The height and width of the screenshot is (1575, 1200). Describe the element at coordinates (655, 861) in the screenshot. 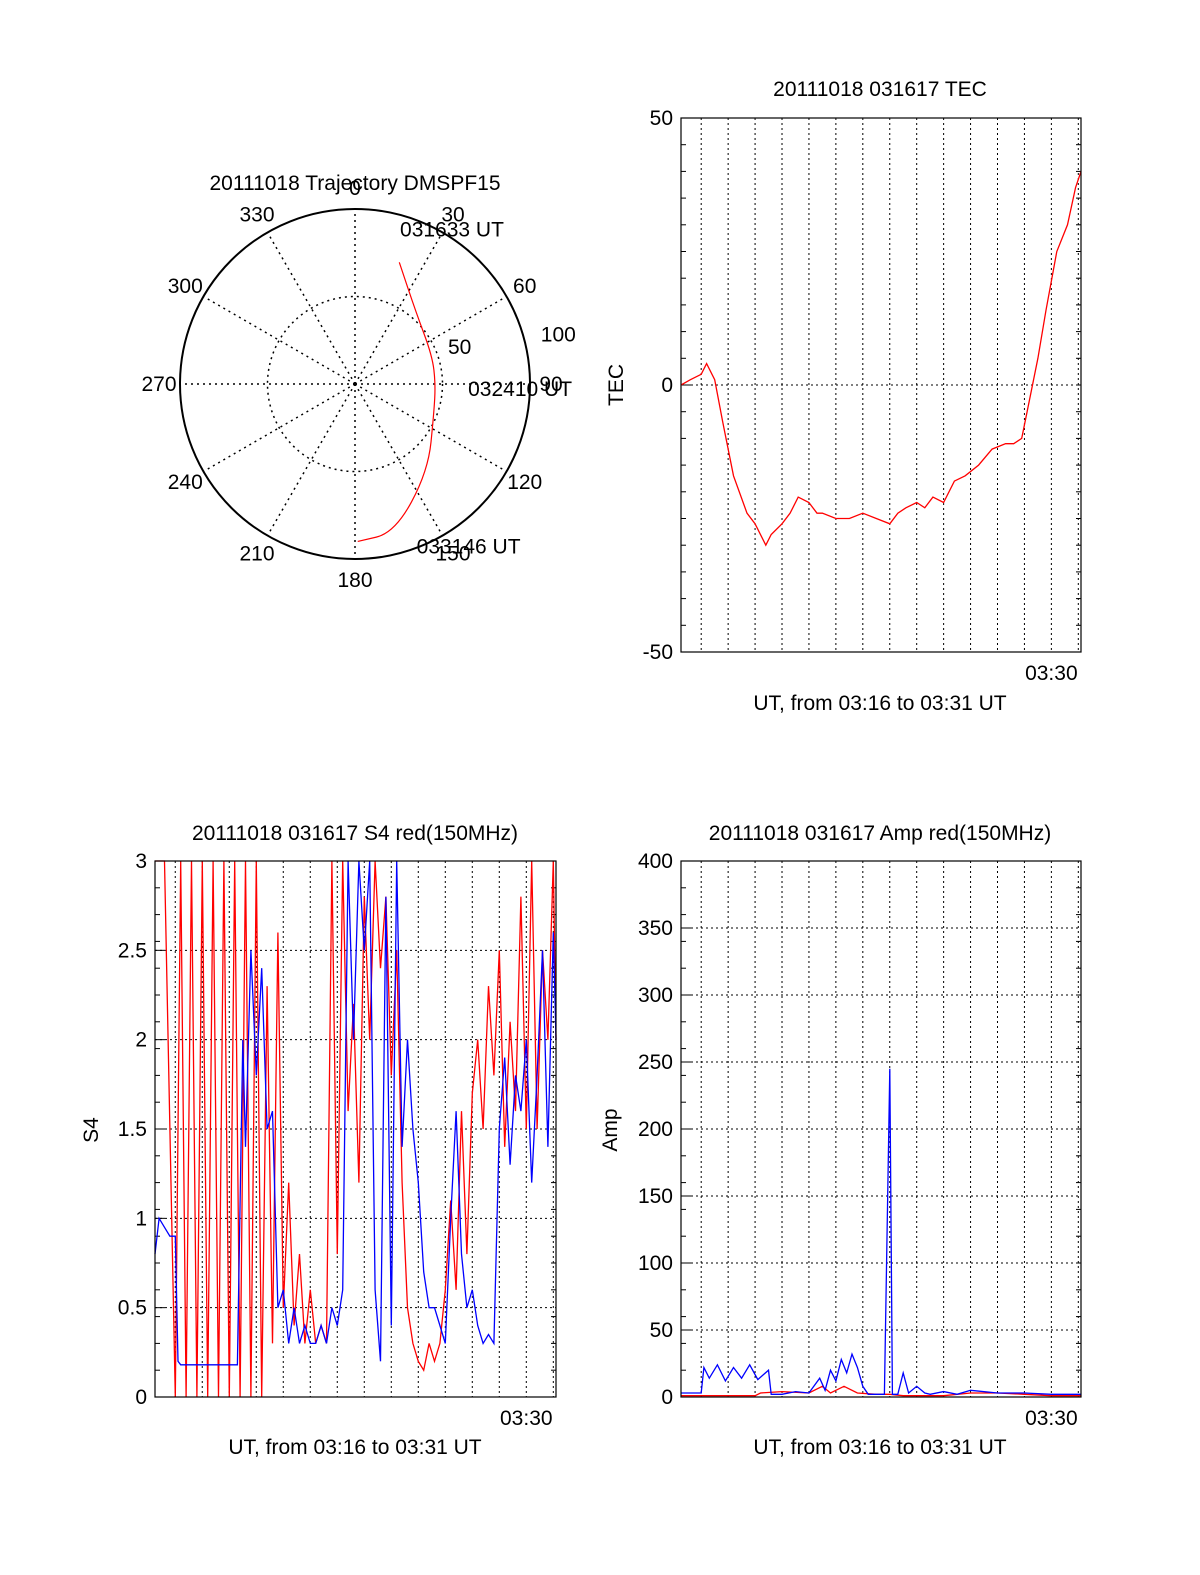

I see `amp-ytick-label: 400` at that location.